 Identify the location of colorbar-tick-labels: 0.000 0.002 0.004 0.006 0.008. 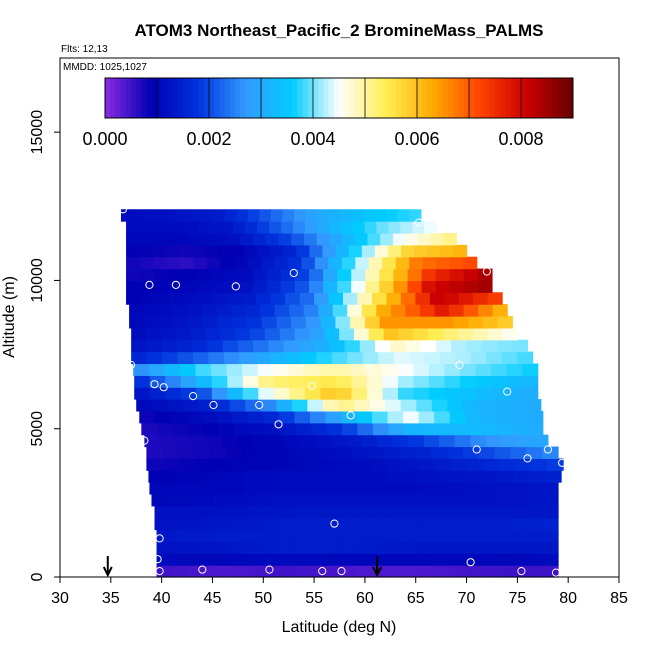
(312, 139).